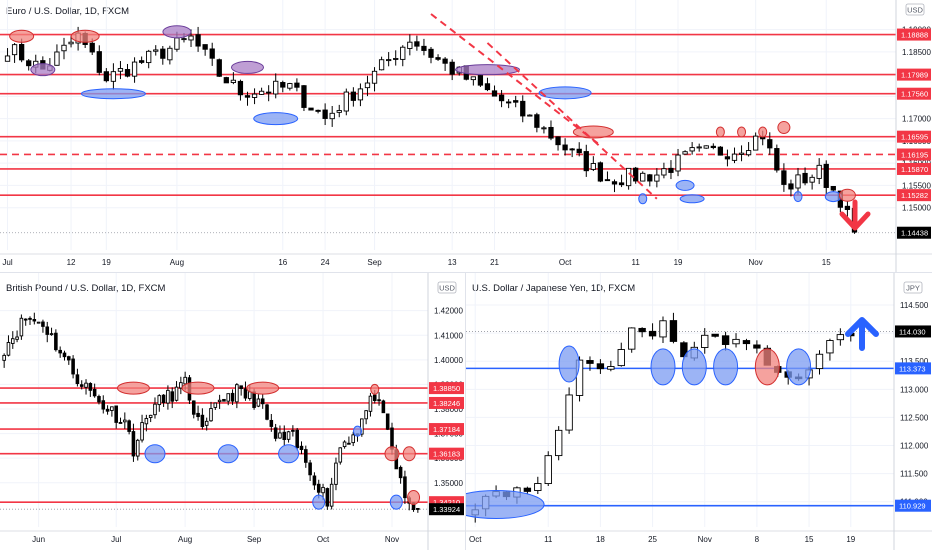 Image resolution: width=932 pixels, height=550 pixels. What do you see at coordinates (466, 272) in the screenshot?
I see `horizontal-divider` at bounding box center [466, 272].